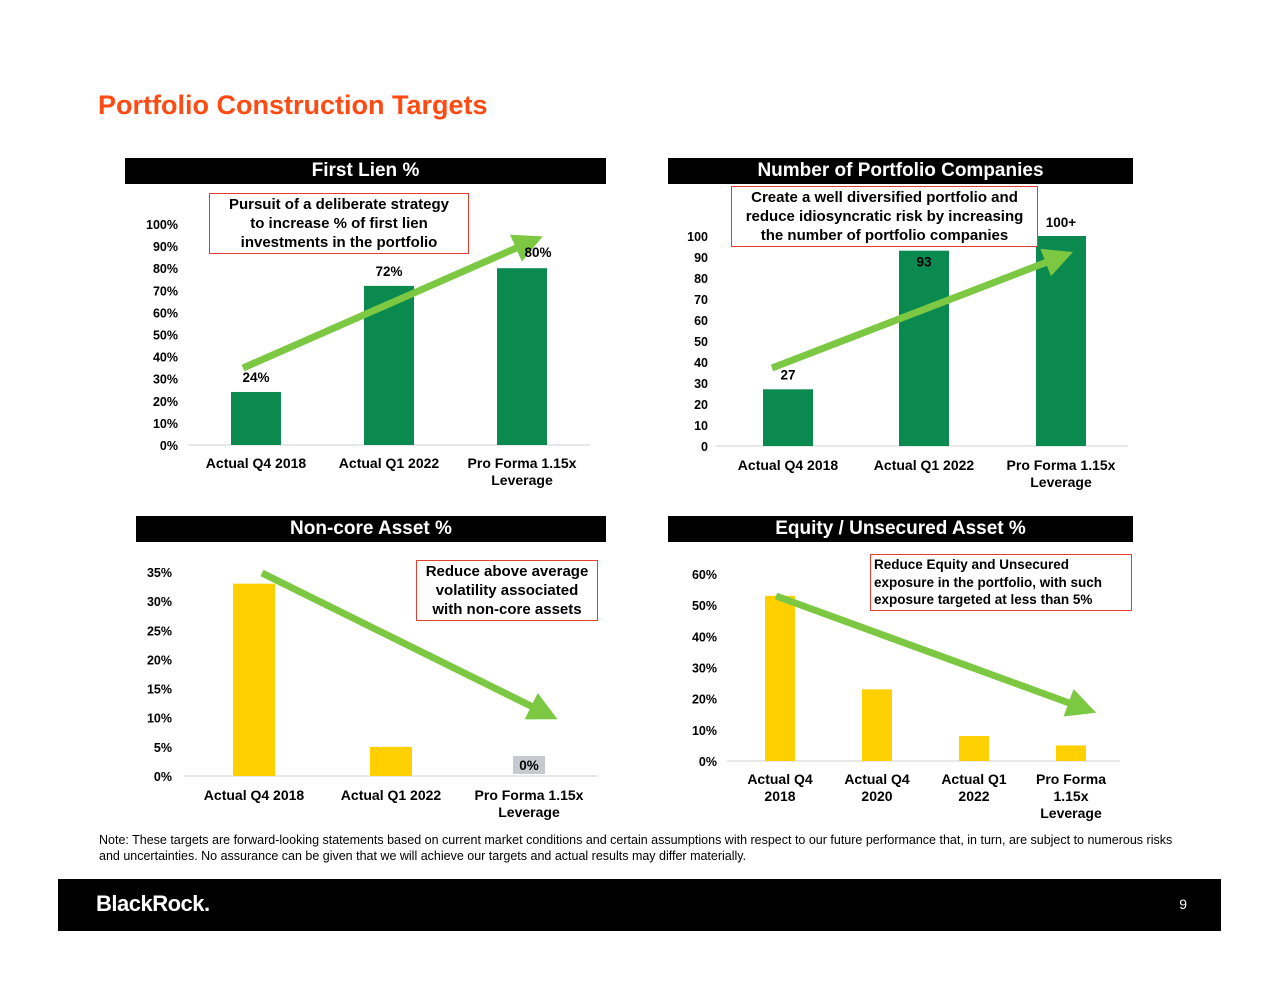 This screenshot has height=989, width=1280. I want to click on page-title: Portfolio Construction Targets, so click(293, 105).